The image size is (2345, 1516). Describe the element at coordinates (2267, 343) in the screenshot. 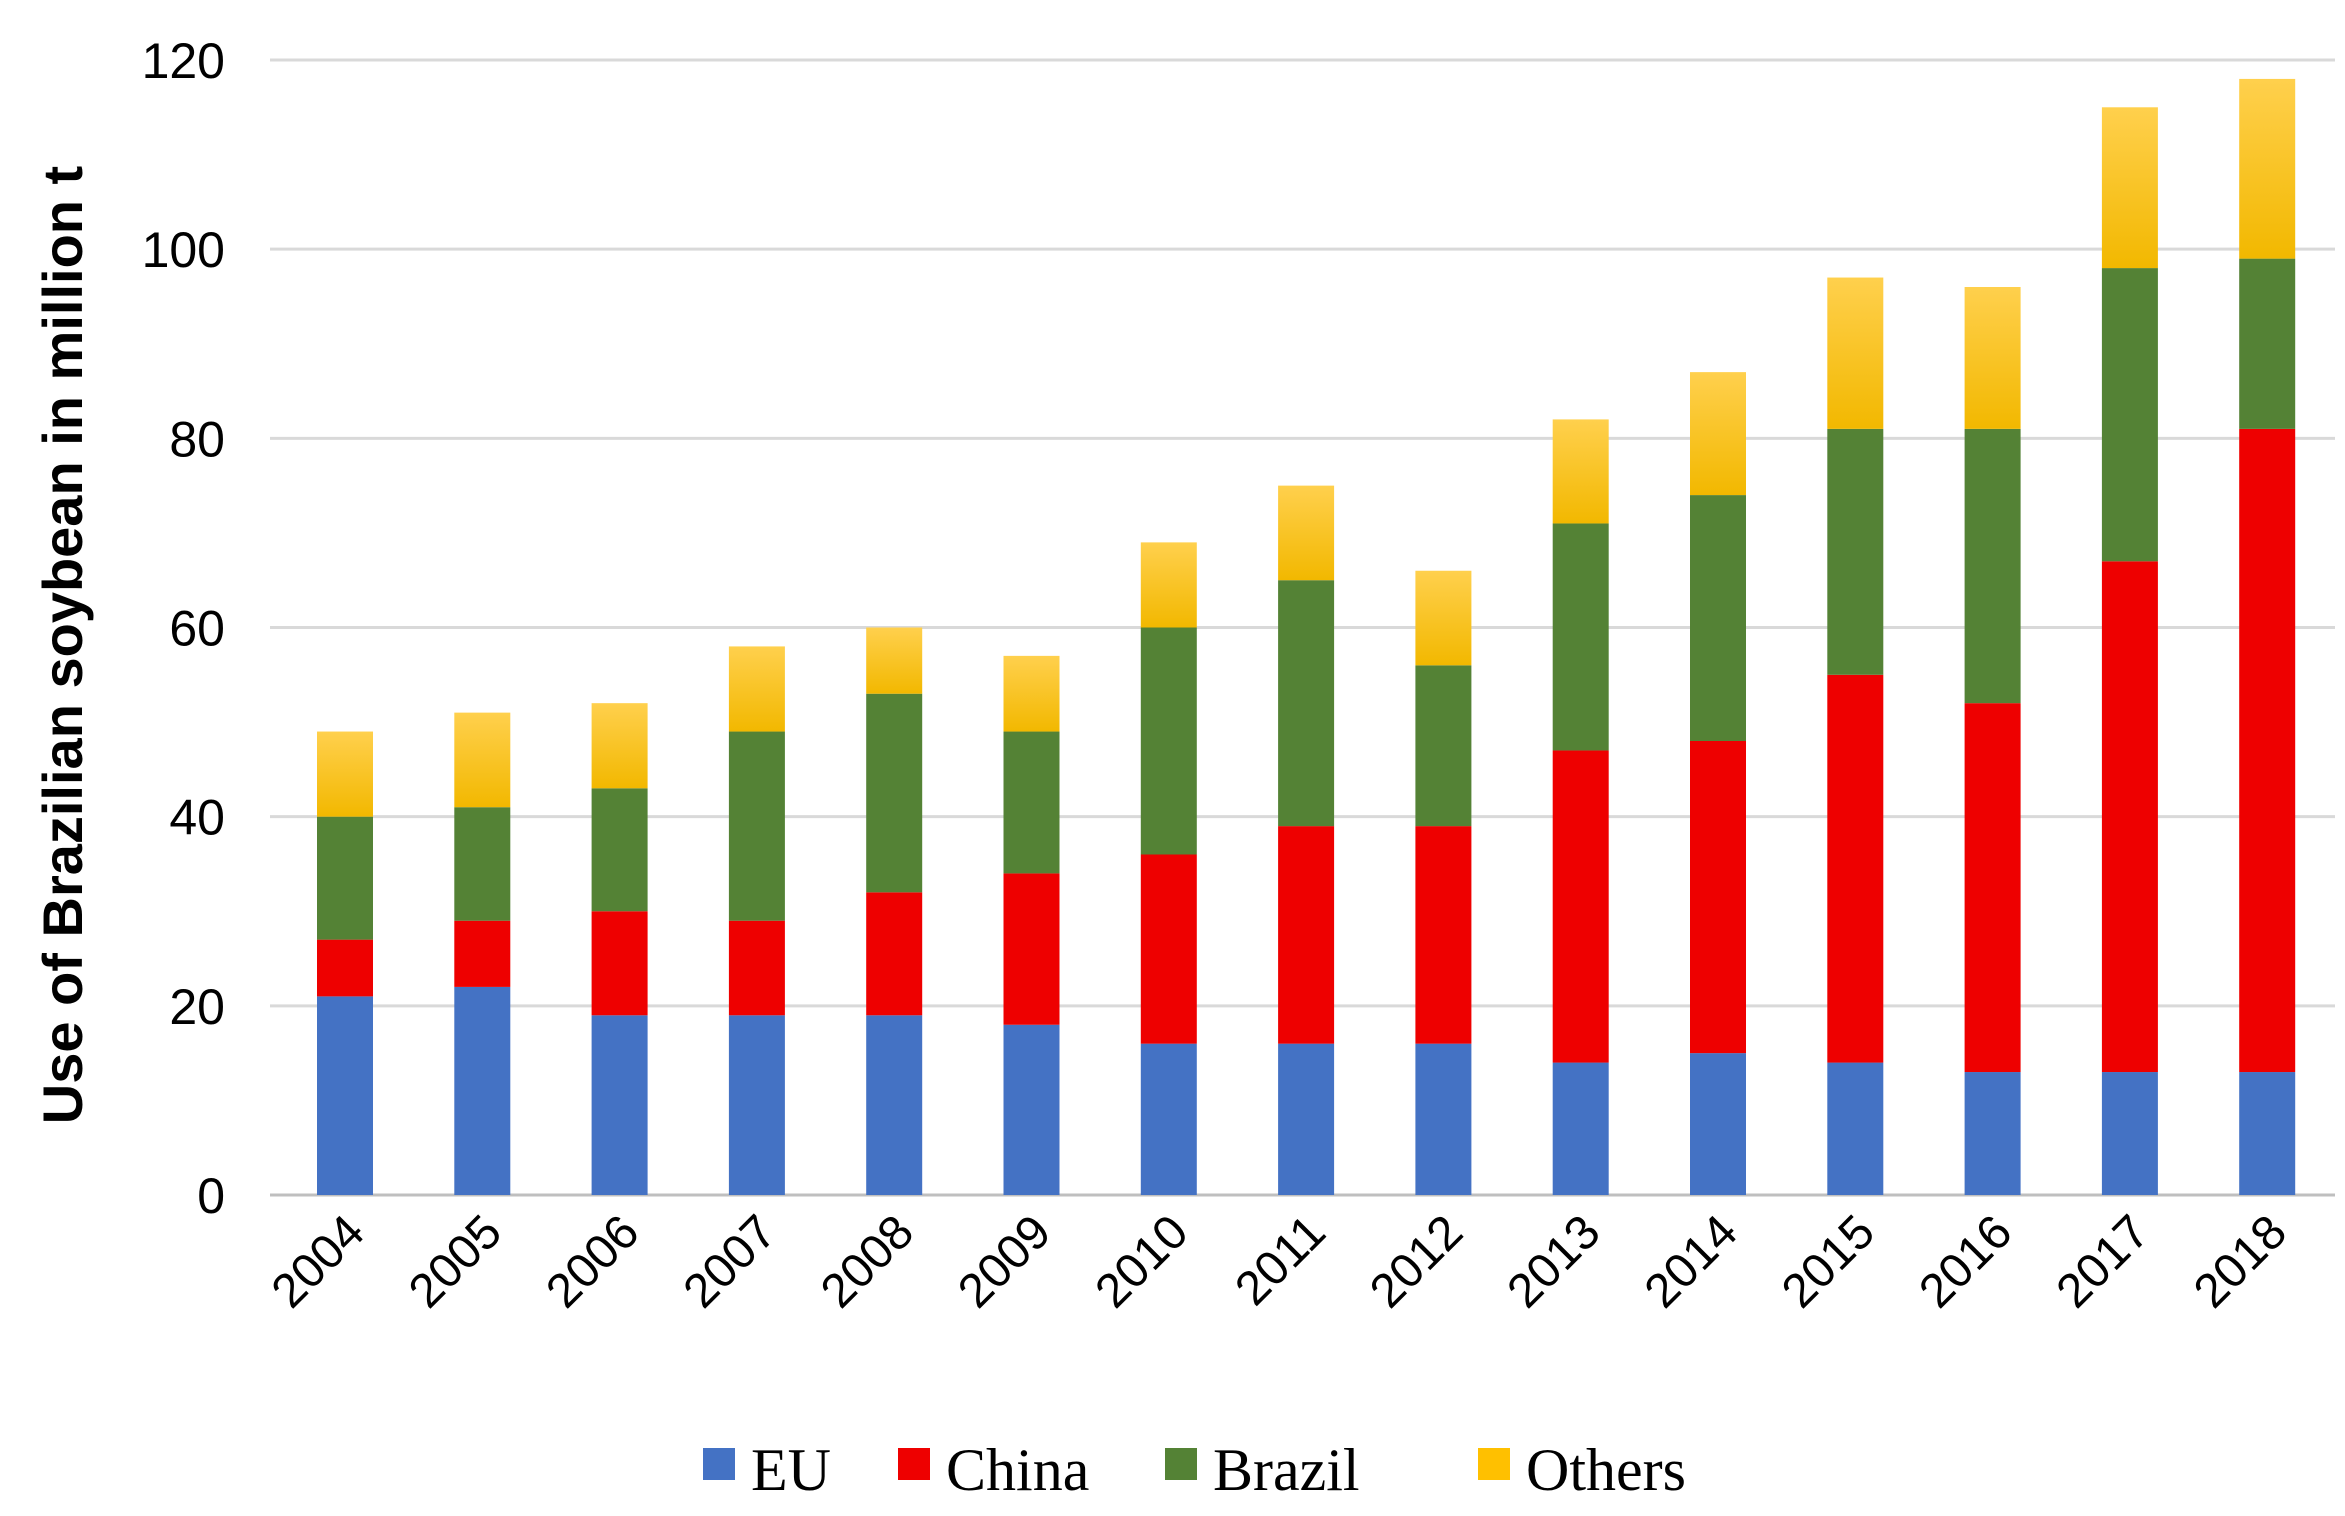

I see `bar-segment-brazil-2018` at that location.